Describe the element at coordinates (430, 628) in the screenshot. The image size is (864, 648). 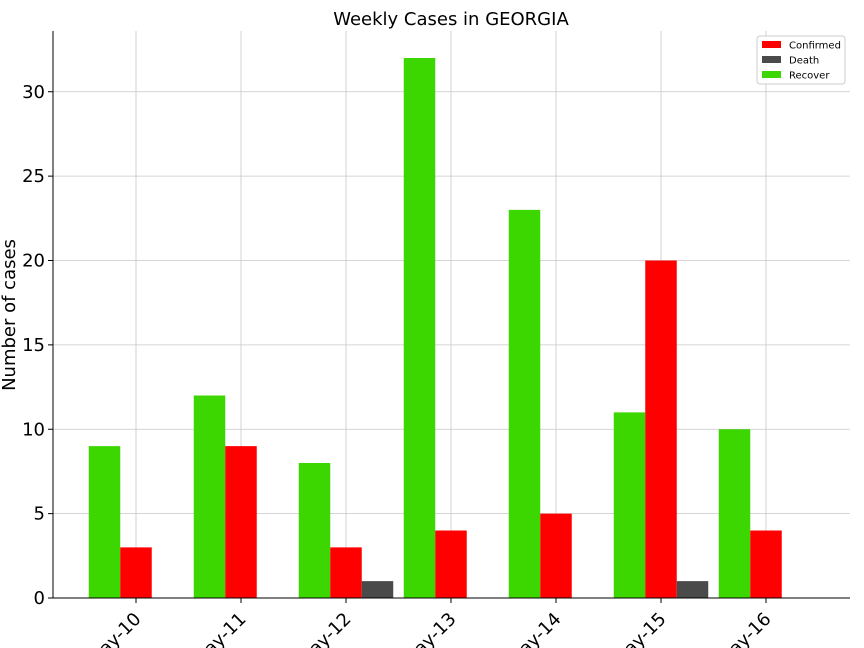
I see `x-tick-label: May-13` at that location.